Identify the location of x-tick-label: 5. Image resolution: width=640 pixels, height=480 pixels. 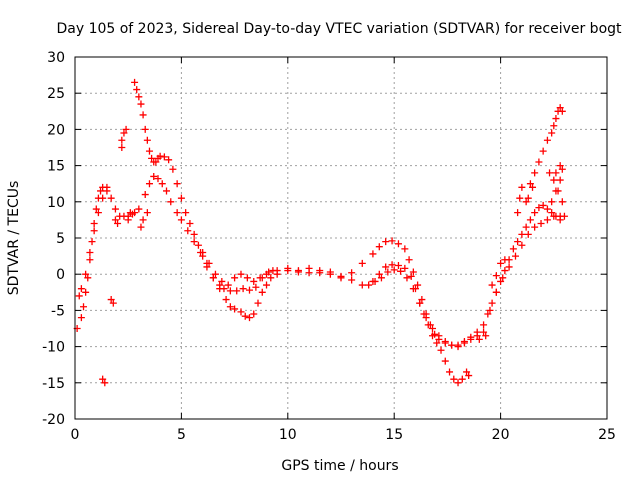
(181, 435).